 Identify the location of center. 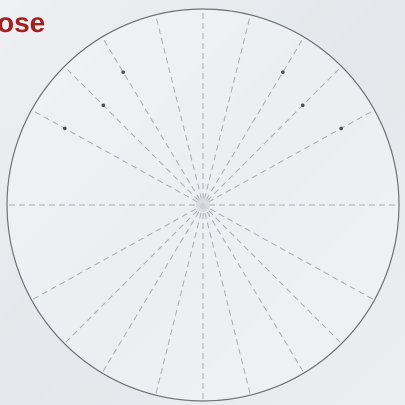
(203, 205).